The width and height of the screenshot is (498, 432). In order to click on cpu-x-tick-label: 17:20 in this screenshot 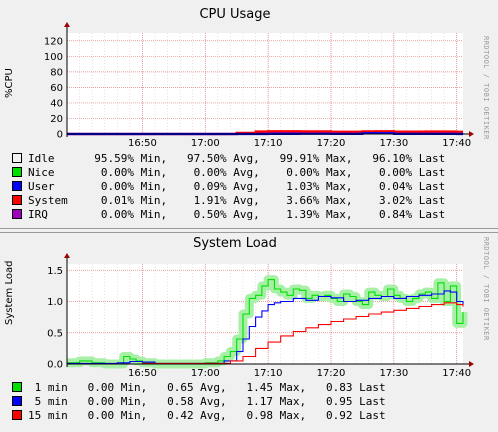, I will do `click(331, 143)`.